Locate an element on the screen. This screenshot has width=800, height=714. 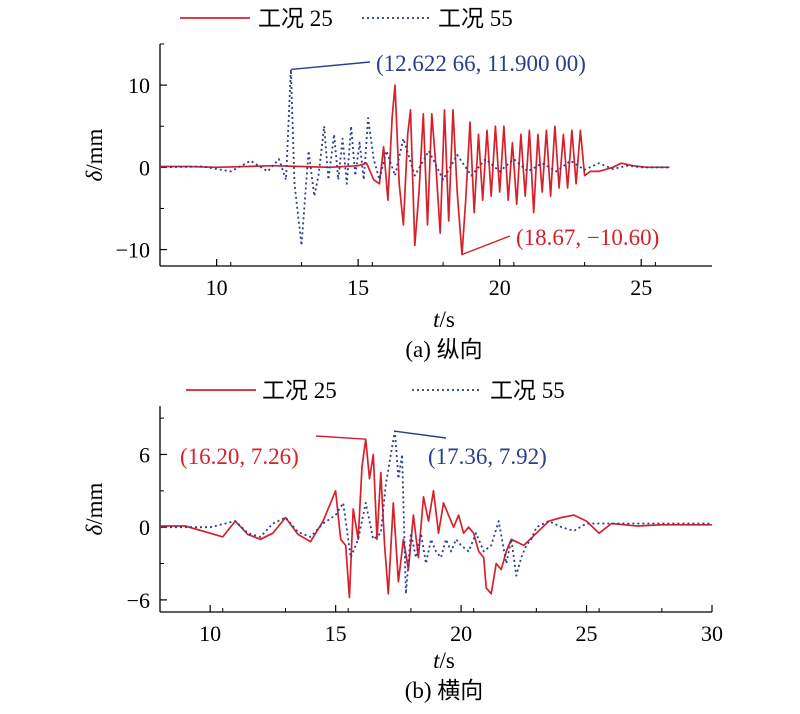
y-tick-label: −6 is located at coordinates (138, 600).